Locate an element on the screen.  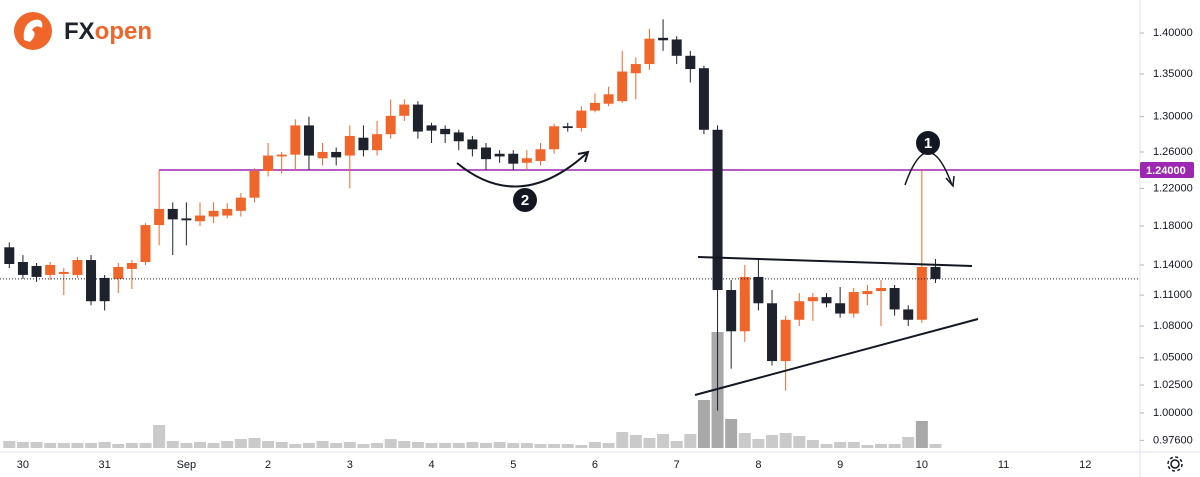
x-tick-label: 31 is located at coordinates (105, 465).